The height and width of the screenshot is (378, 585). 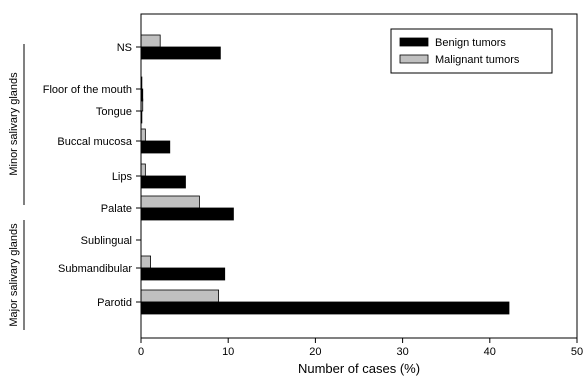 What do you see at coordinates (106, 241) in the screenshot?
I see `category-label-6: Sublingual` at bounding box center [106, 241].